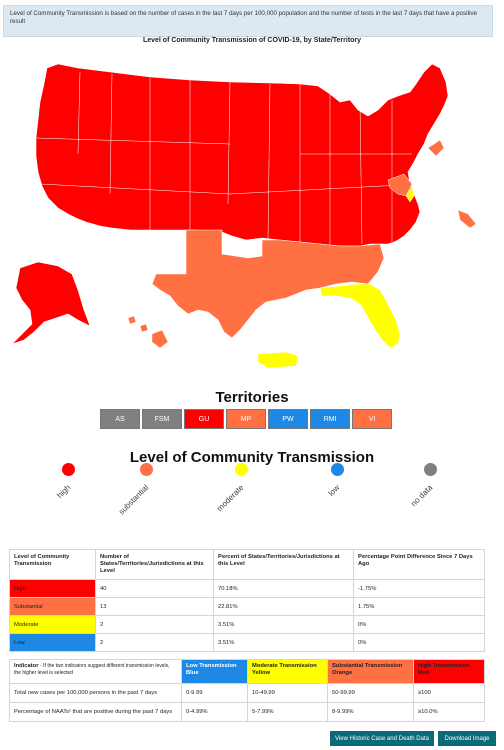 The width and height of the screenshot is (504, 750). Describe the element at coordinates (52, 624) in the screenshot. I see `level-cell-moderate: Moderate` at that location.